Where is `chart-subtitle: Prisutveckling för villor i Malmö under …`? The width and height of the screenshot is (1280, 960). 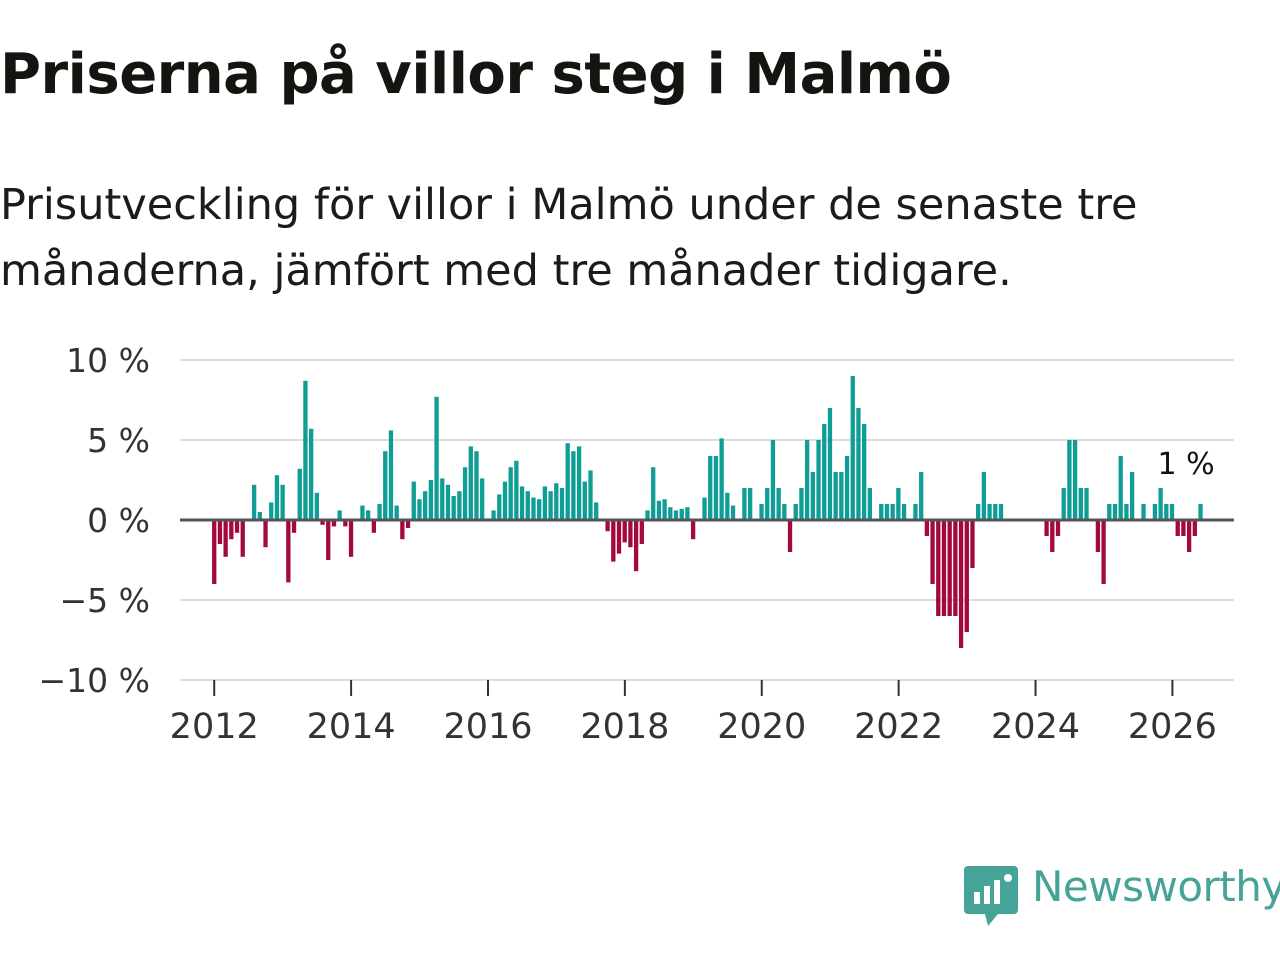
chart-subtitle: Prisutveckling för villor i Malmö under … is located at coordinates (569, 238).